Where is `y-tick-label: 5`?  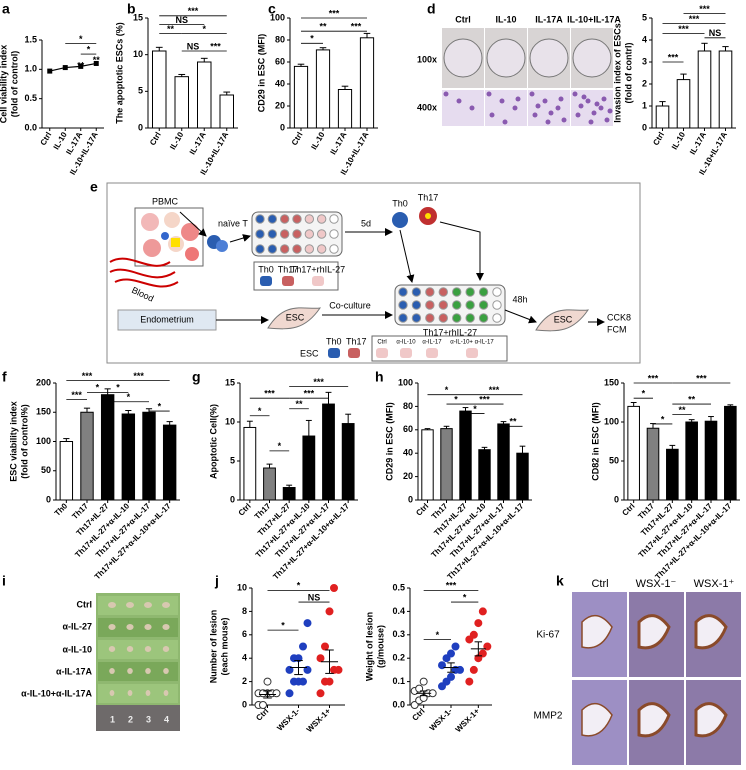 y-tick-label: 5 is located at coordinates (232, 460).